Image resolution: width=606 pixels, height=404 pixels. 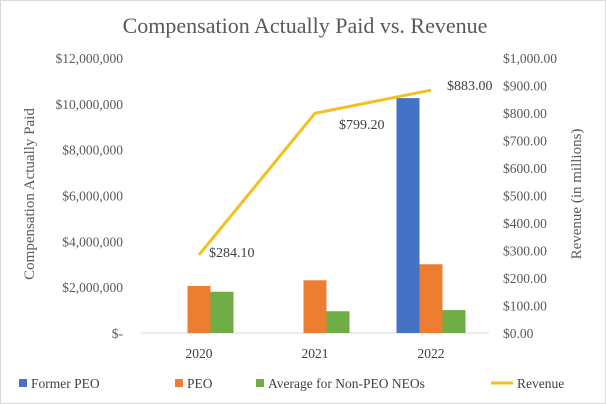 I want to click on y-right-tick-label: $400.00, so click(x=525, y=223).